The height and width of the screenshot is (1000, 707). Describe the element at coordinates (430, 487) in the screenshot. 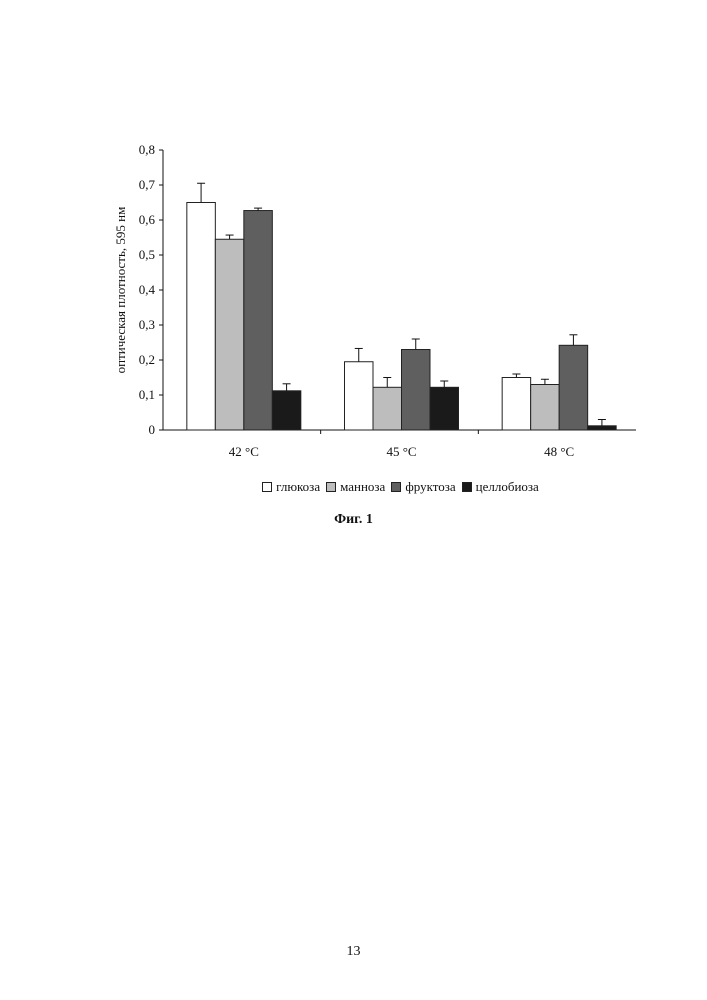

I see `legend-label: фруктоза` at that location.